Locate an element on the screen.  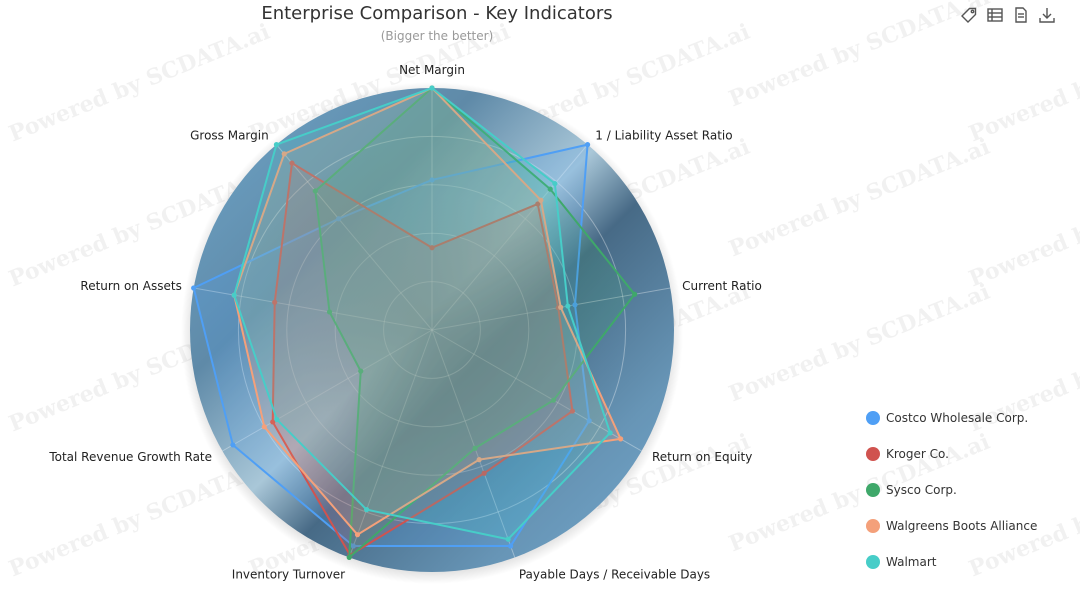
indicator-label: Total Revenue Growth Rate is located at coordinates (130, 457).